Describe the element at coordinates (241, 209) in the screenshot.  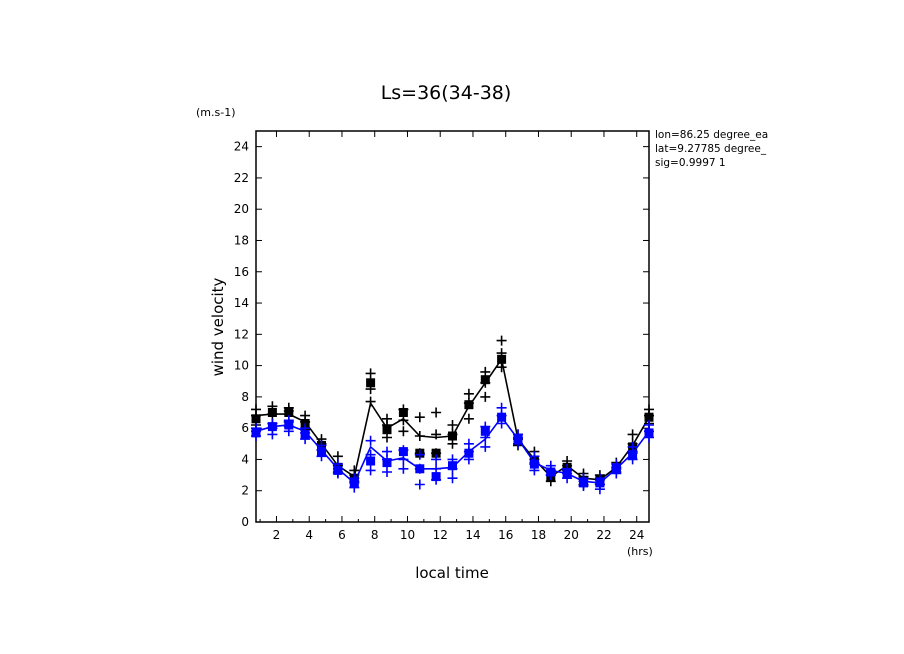
I see `y-tick-label-20: 20` at that location.